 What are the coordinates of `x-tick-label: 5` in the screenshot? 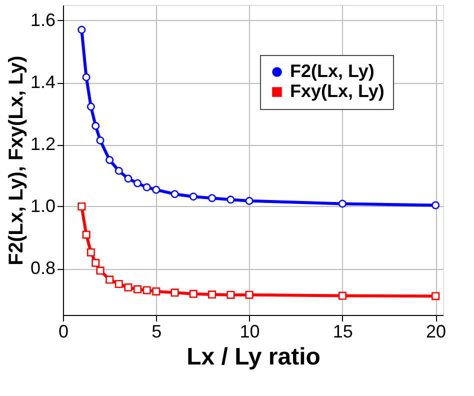 It's located at (157, 332).